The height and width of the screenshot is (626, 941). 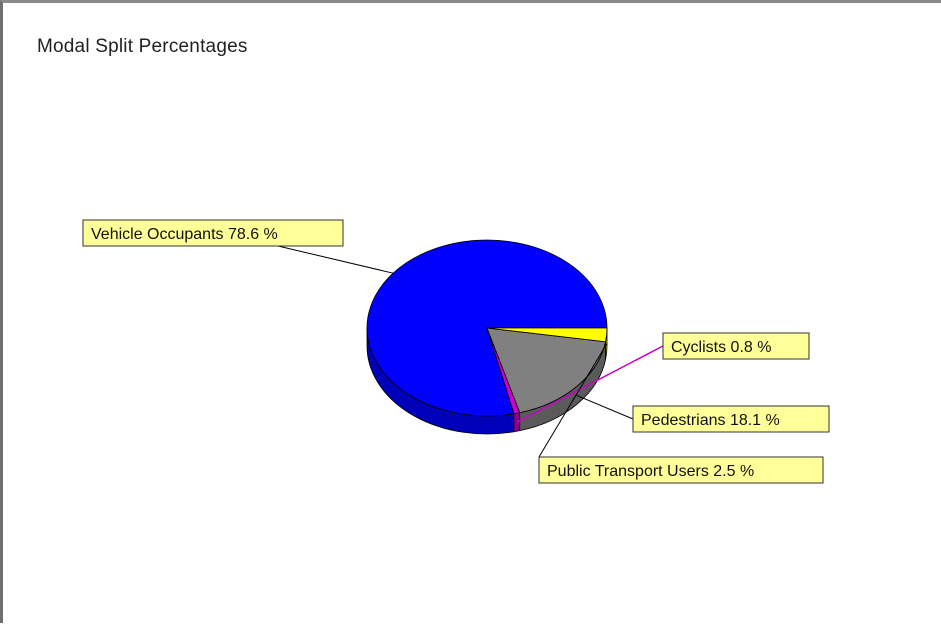 I want to click on chart-title: Modal Split Percentages, so click(x=142, y=46).